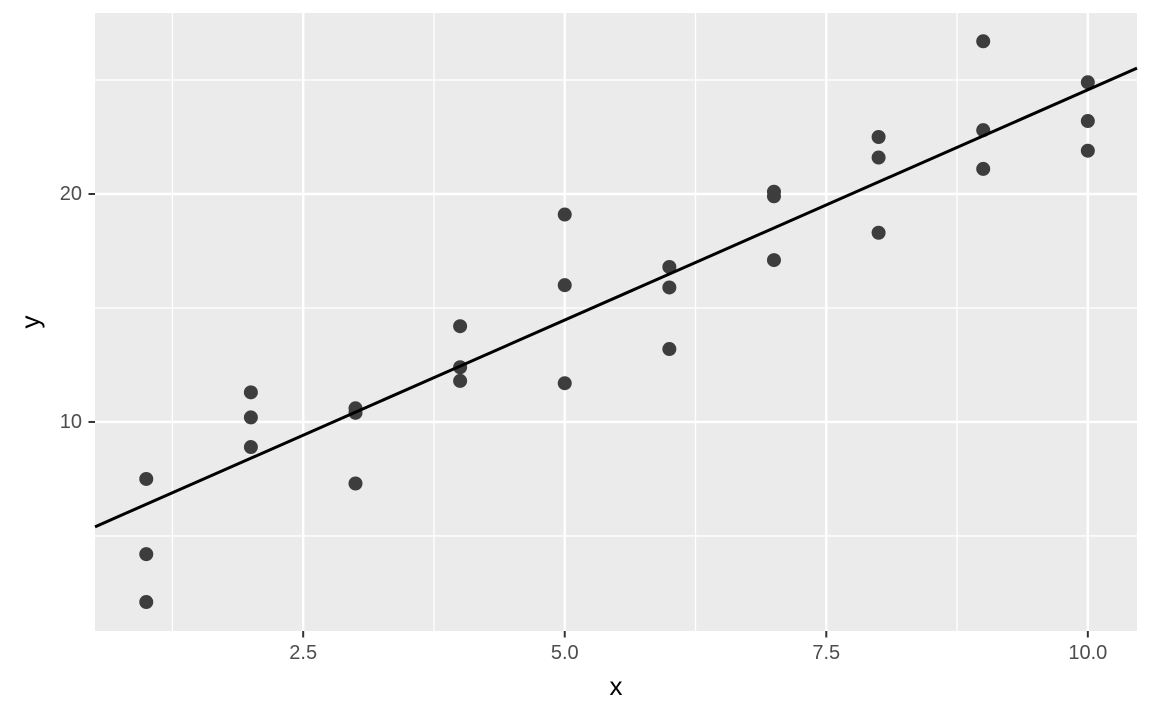 Image resolution: width=1152 pixels, height=711 pixels. What do you see at coordinates (30, 322) in the screenshot?
I see `y-axis-title: y` at bounding box center [30, 322].